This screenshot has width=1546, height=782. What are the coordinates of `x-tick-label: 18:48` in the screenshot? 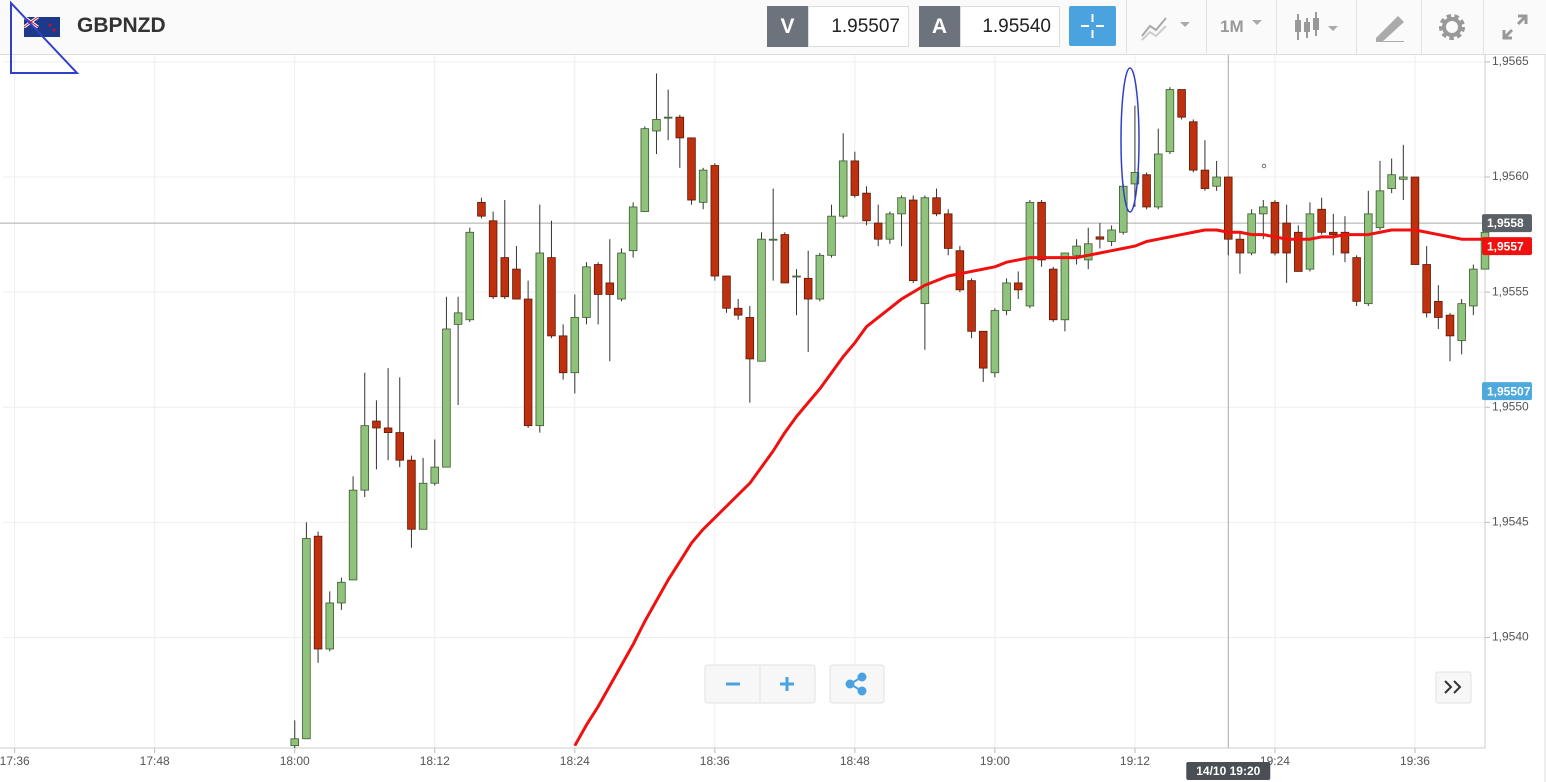 It's located at (855, 761).